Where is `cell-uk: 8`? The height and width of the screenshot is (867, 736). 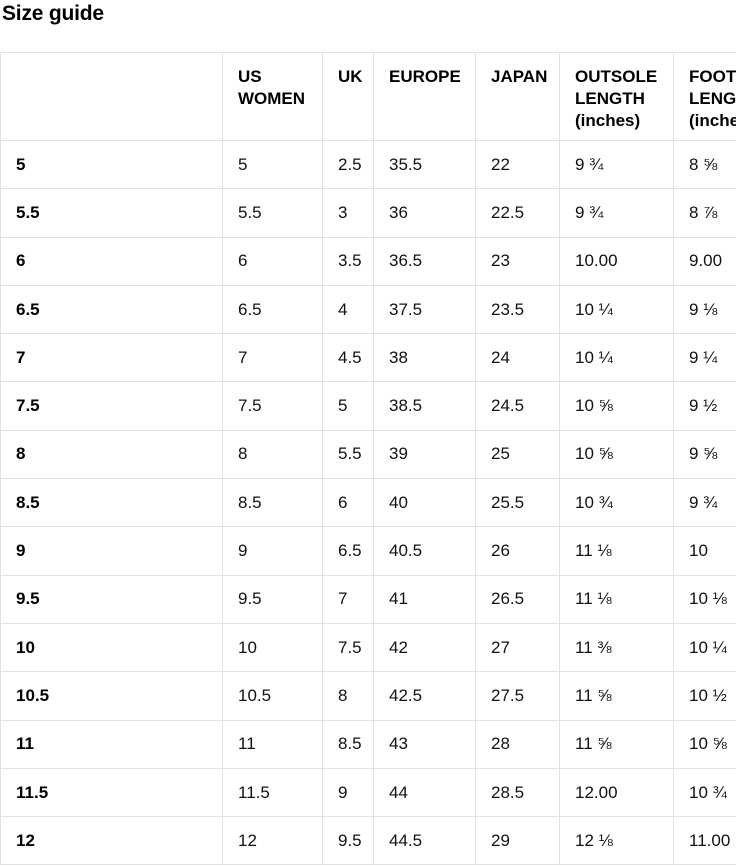 cell-uk: 8 is located at coordinates (348, 696).